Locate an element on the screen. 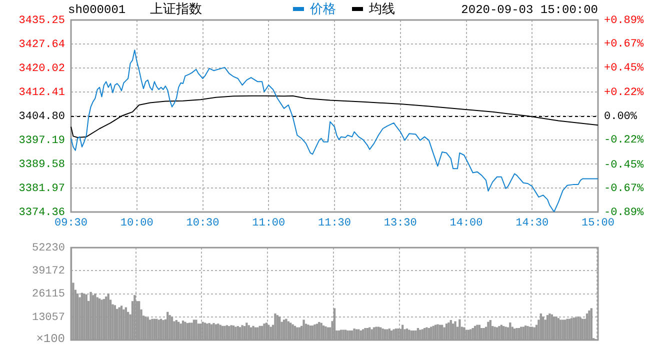 The height and width of the screenshot is (360, 660). y-tick-label: 3374.36 is located at coordinates (41, 212).